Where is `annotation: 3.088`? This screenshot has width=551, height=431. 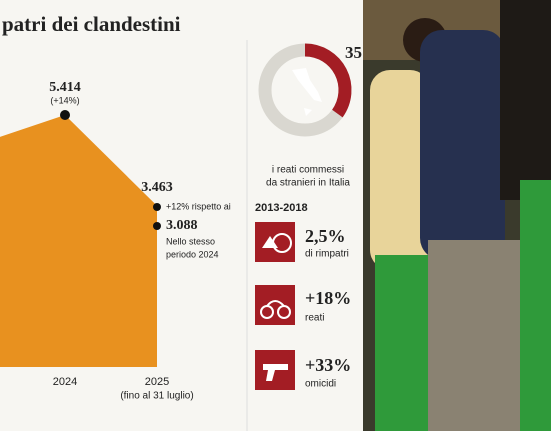
annotation: 3.088 is located at coordinates (182, 225).